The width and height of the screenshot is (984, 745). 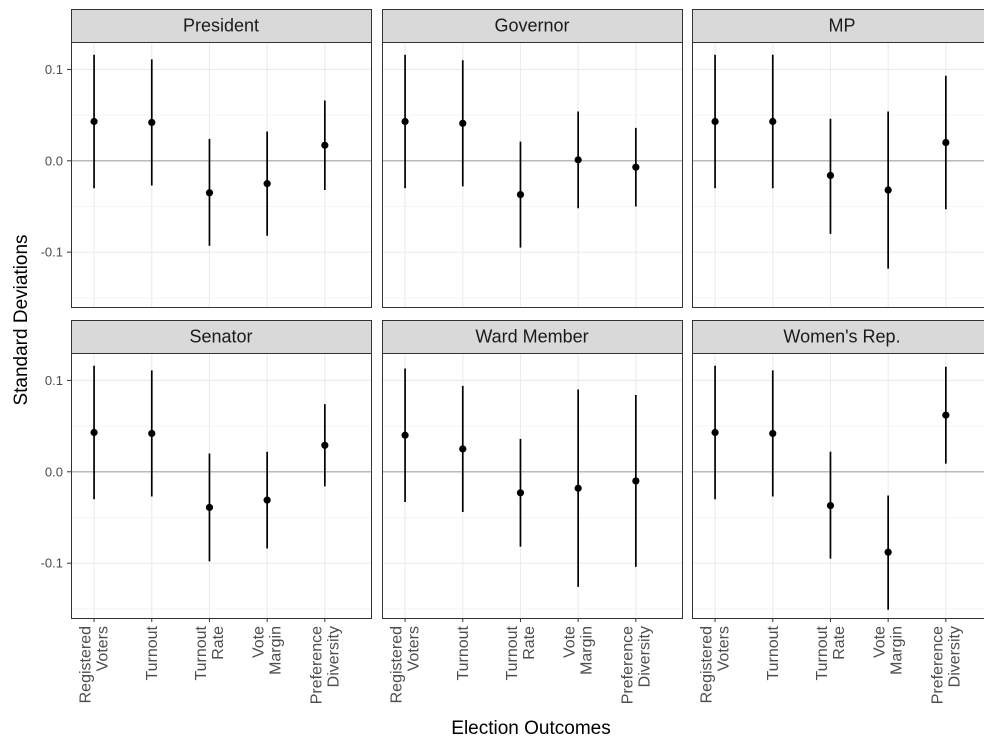 What do you see at coordinates (530, 728) in the screenshot?
I see `x-axis-title: Election Outcomes` at bounding box center [530, 728].